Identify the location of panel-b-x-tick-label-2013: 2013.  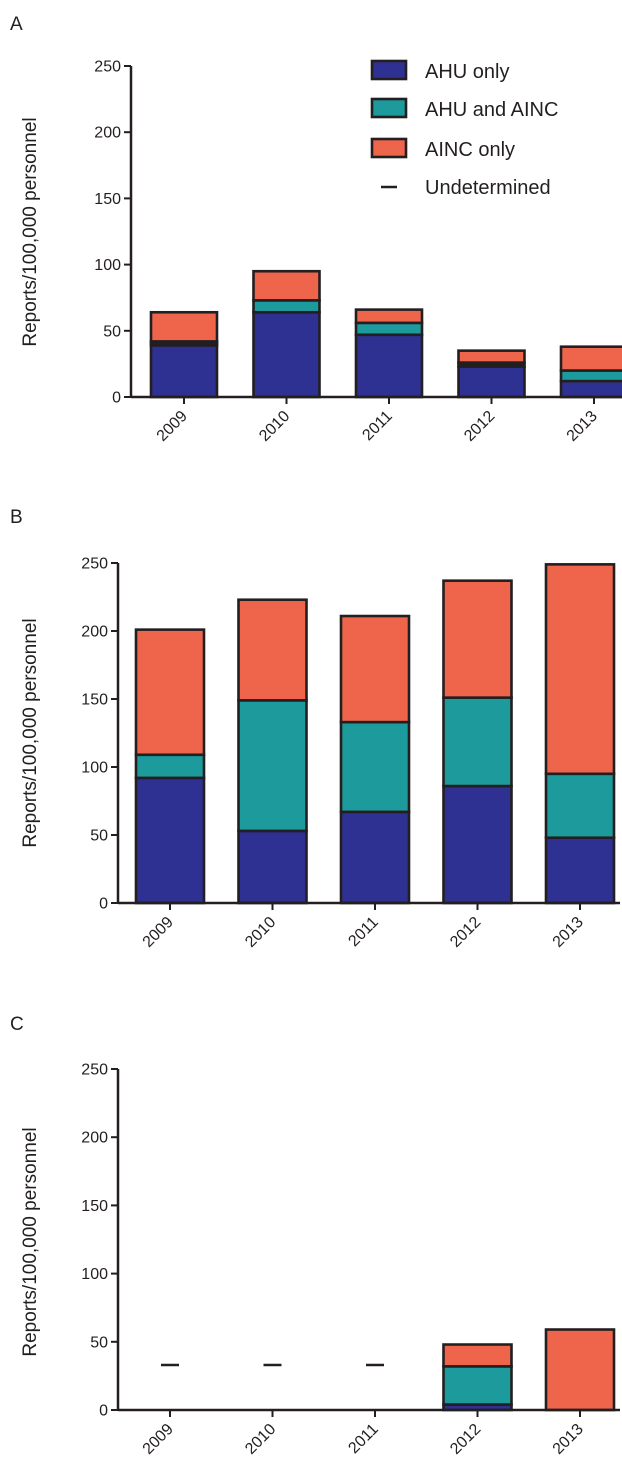
(568, 932).